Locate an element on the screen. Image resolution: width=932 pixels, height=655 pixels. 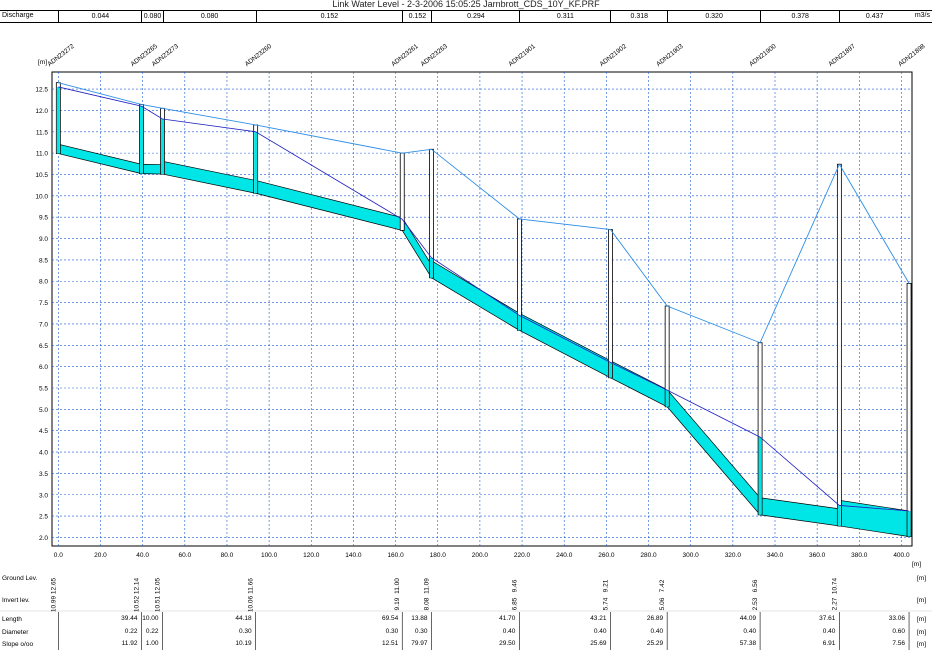
table-cell-slope-o-oo: 12.51 is located at coordinates (390, 643).